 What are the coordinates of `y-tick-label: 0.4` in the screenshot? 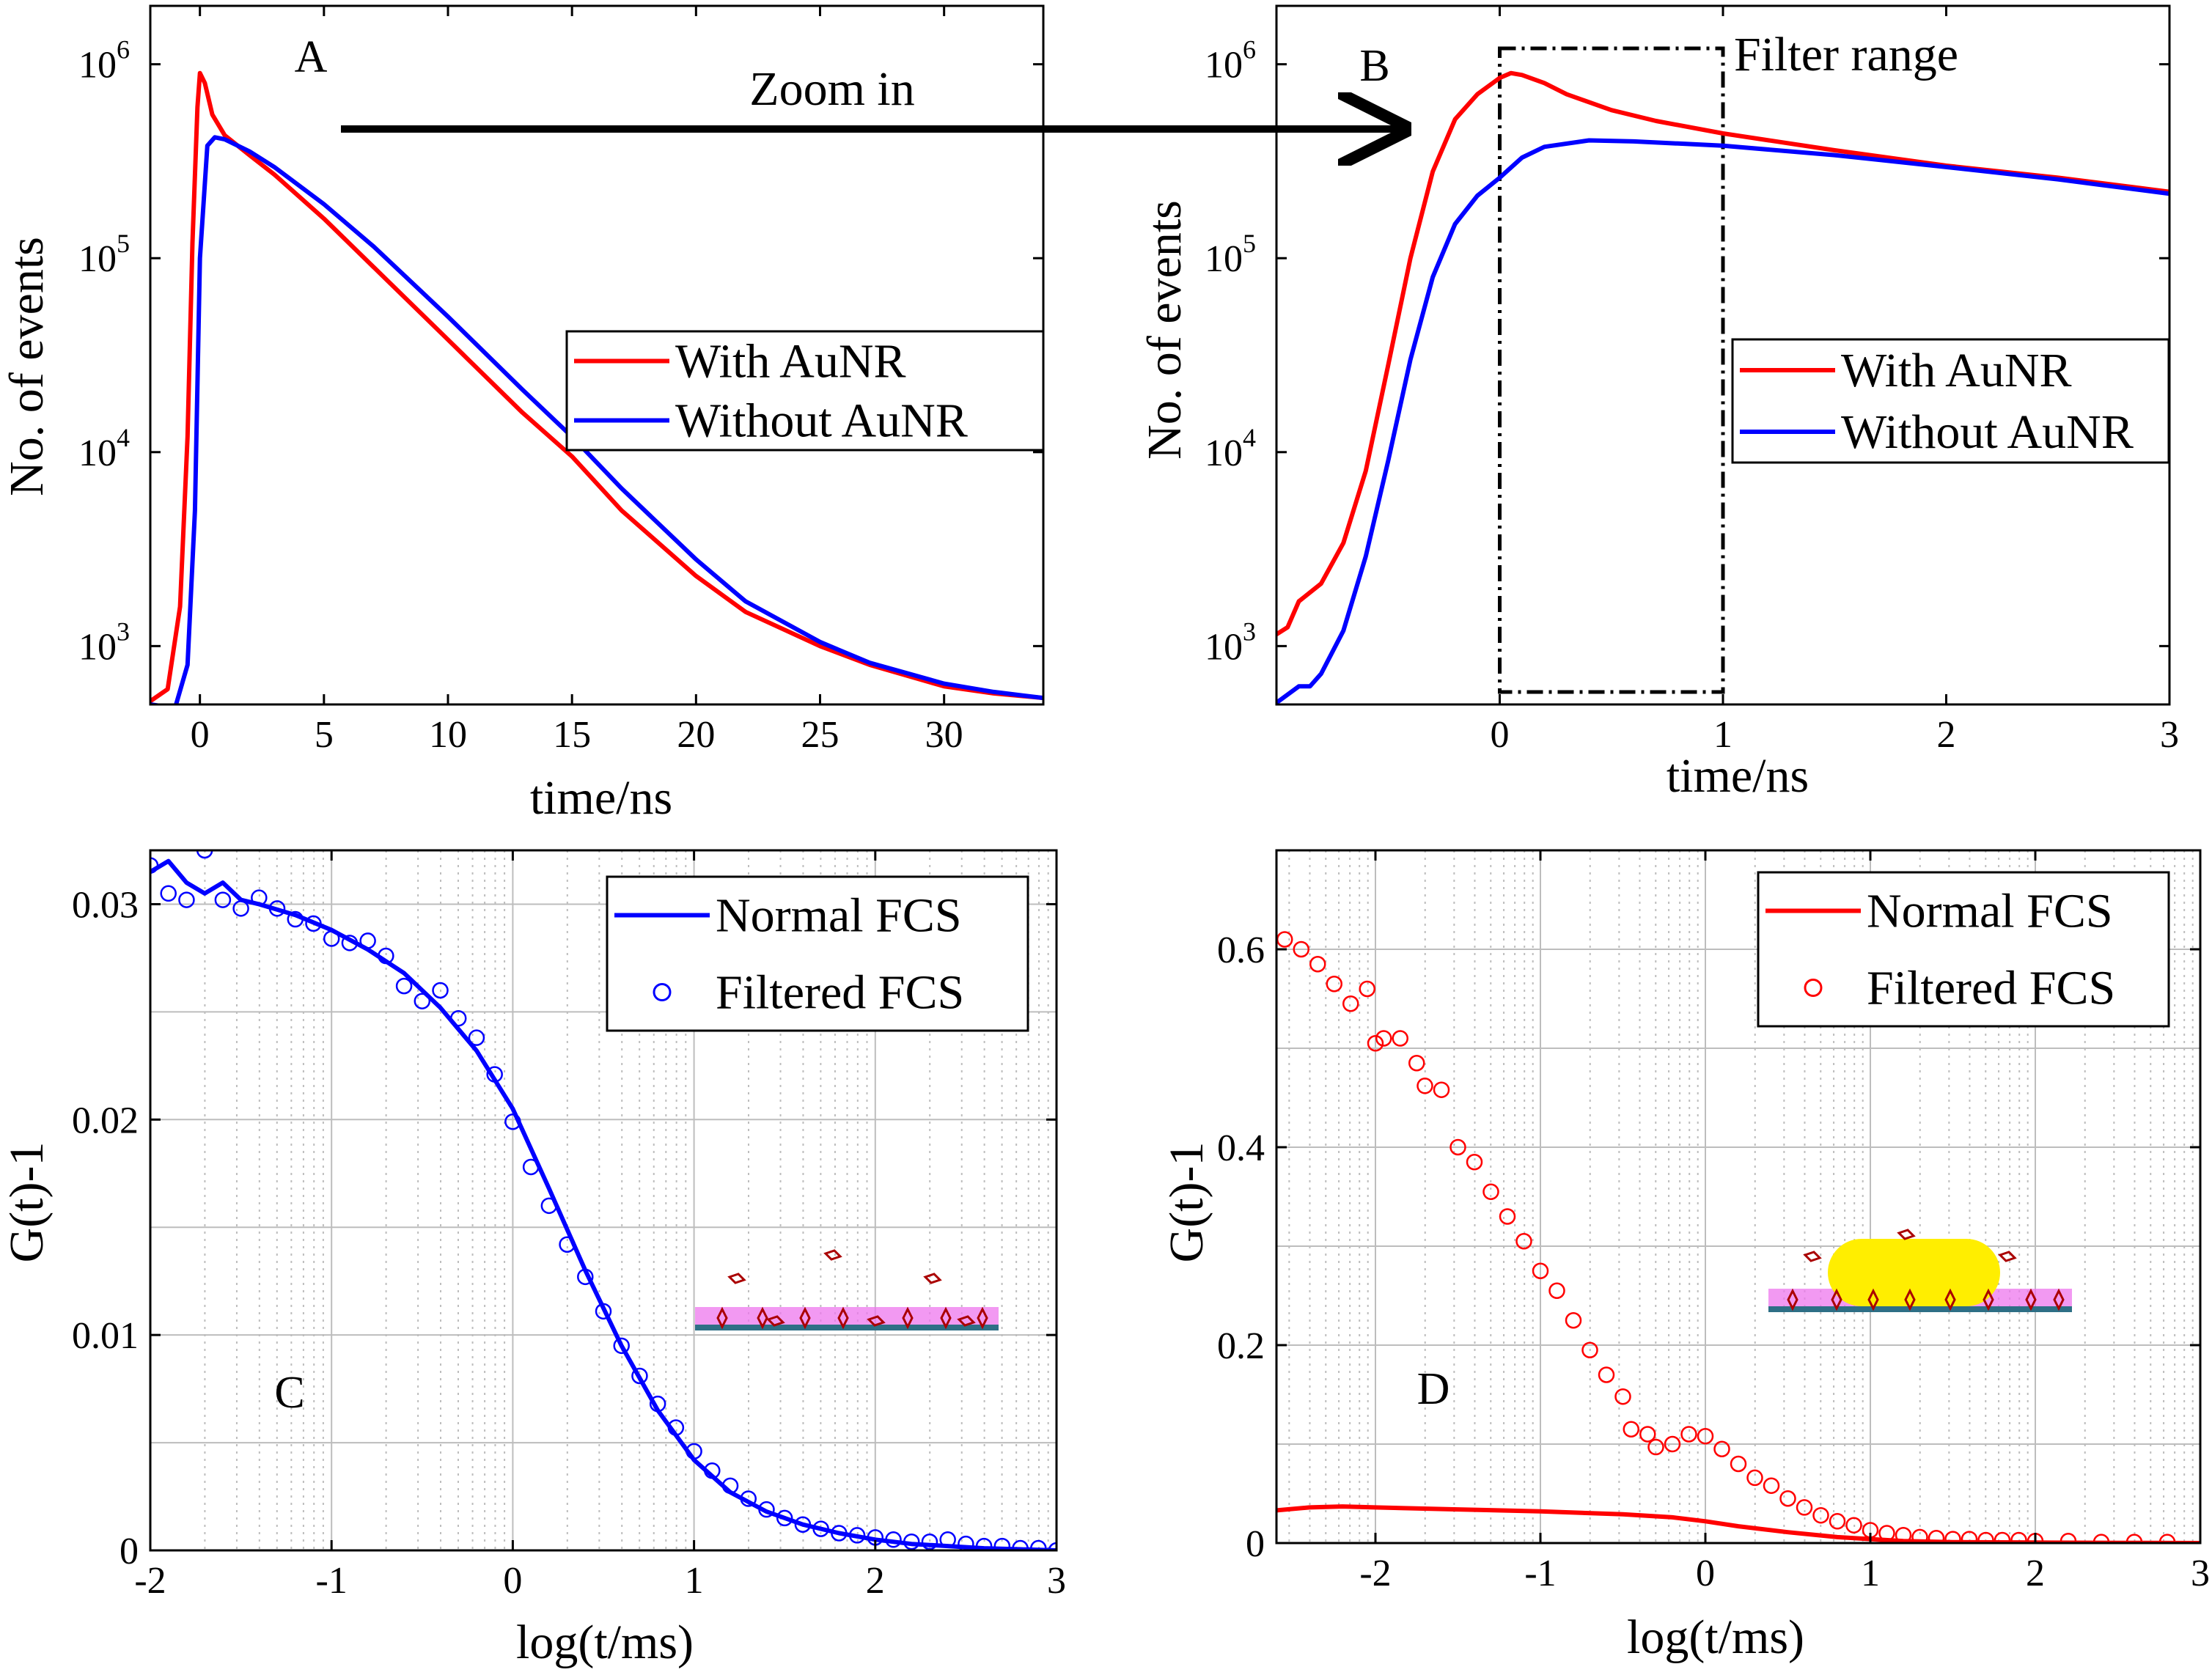 It's located at (1241, 1148).